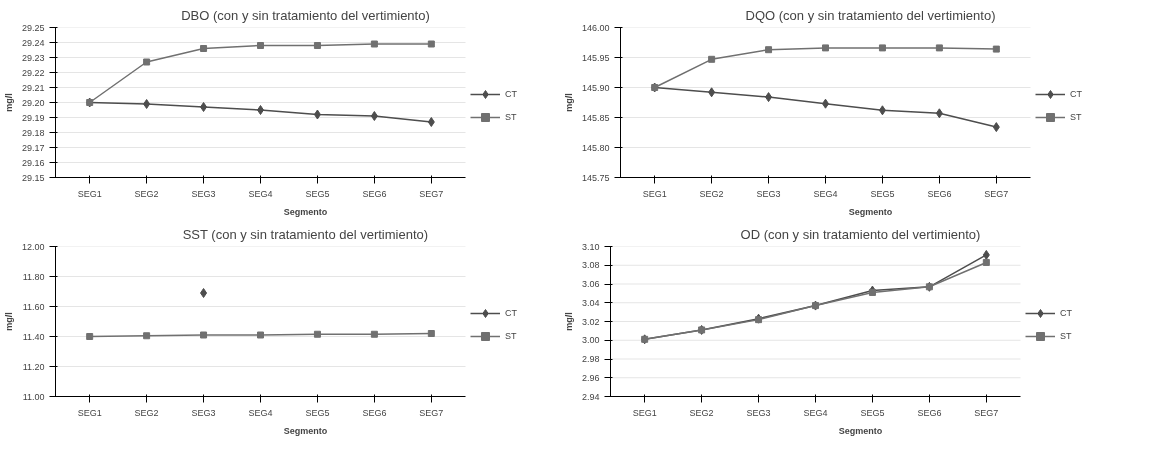 The width and height of the screenshot is (1161, 471). I want to click on chart-title: DQO (con y sin tratamiento del vertimiento), so click(870, 15).